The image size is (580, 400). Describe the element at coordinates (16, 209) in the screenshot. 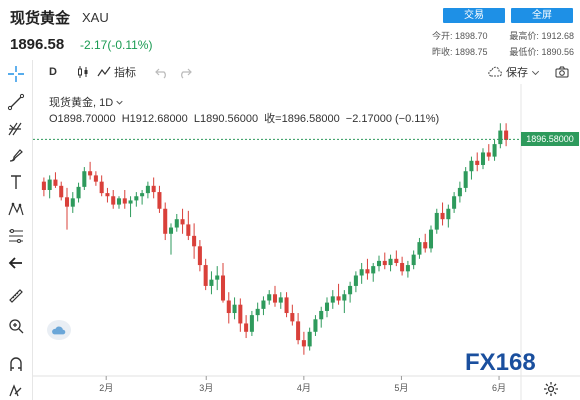

I see `pattern-icon` at that location.